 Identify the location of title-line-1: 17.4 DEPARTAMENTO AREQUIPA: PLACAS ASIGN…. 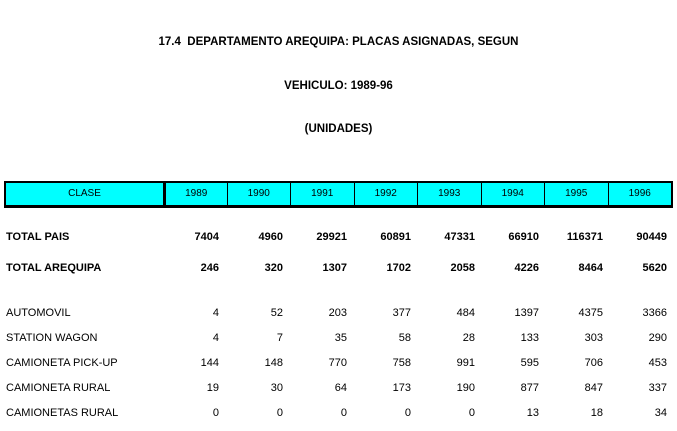
(338, 42).